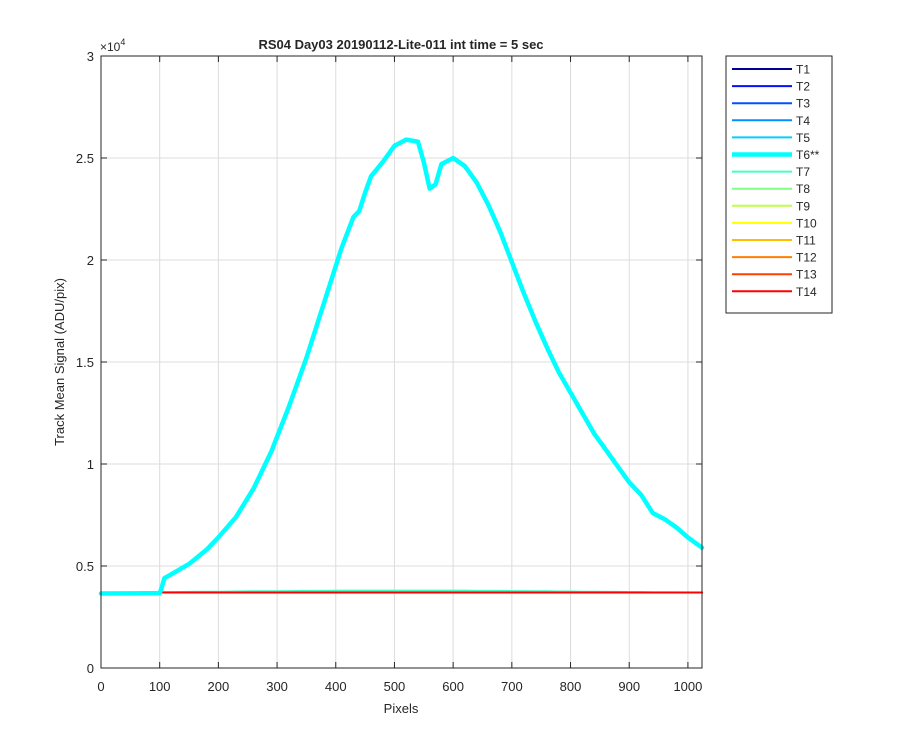 This screenshot has width=900, height=750. I want to click on legend-label-t1: T1, so click(803, 70).